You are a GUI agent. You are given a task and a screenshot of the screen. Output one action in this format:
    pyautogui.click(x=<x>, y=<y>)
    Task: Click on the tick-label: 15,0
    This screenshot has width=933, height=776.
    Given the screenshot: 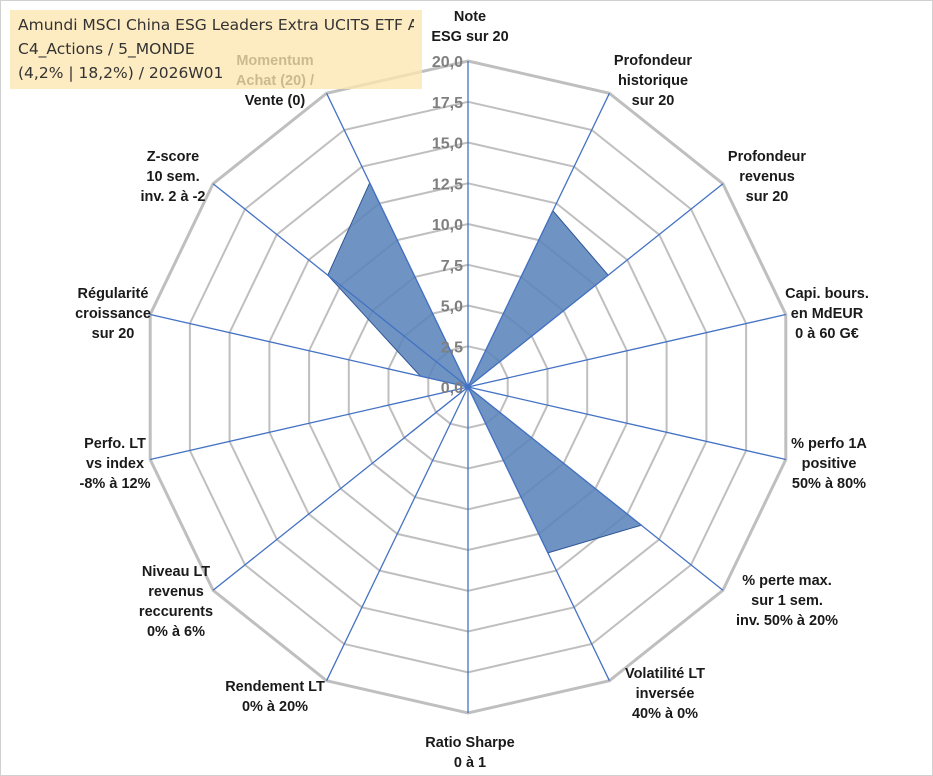 What is the action you would take?
    pyautogui.click(x=447, y=144)
    